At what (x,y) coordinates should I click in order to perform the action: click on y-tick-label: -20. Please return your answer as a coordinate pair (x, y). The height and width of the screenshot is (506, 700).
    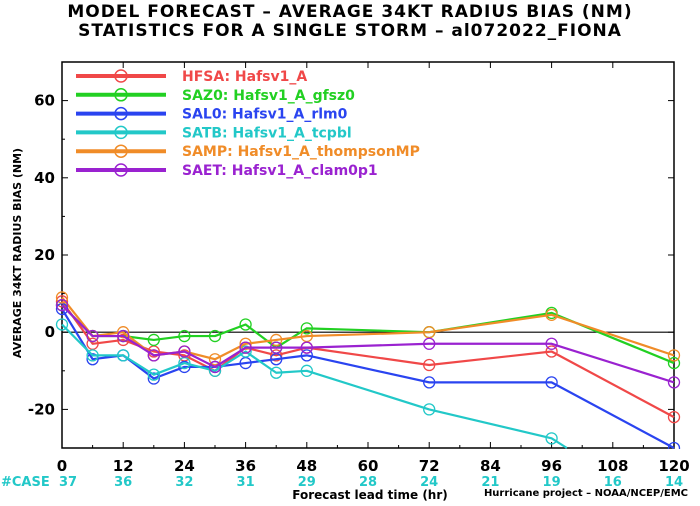
    Looking at the image, I should click on (41, 409).